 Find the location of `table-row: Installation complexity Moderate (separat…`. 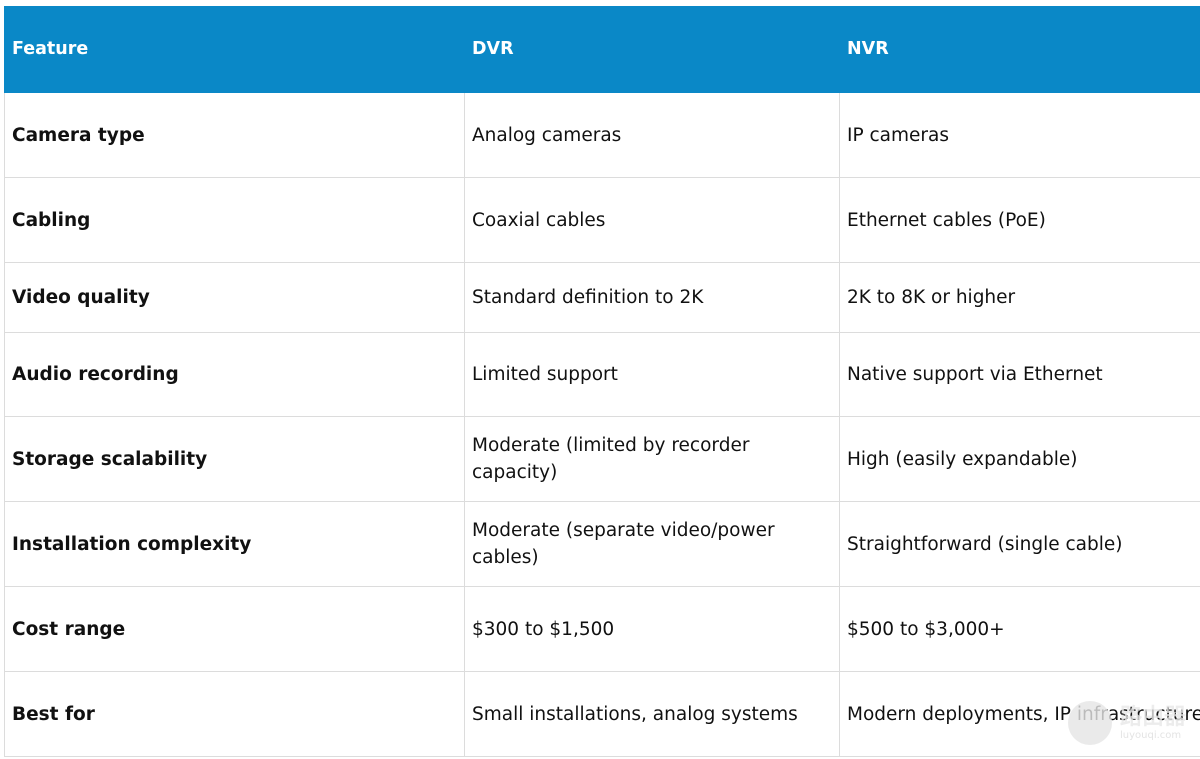

table-row: Installation complexity Moderate (separat… is located at coordinates (602, 544).